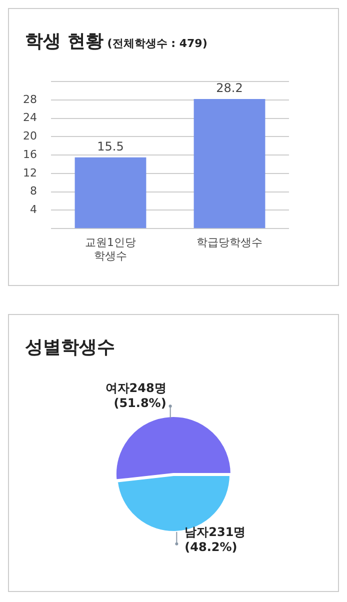  What do you see at coordinates (229, 243) in the screenshot?
I see `x-tick-label: 학급당학생수` at bounding box center [229, 243].